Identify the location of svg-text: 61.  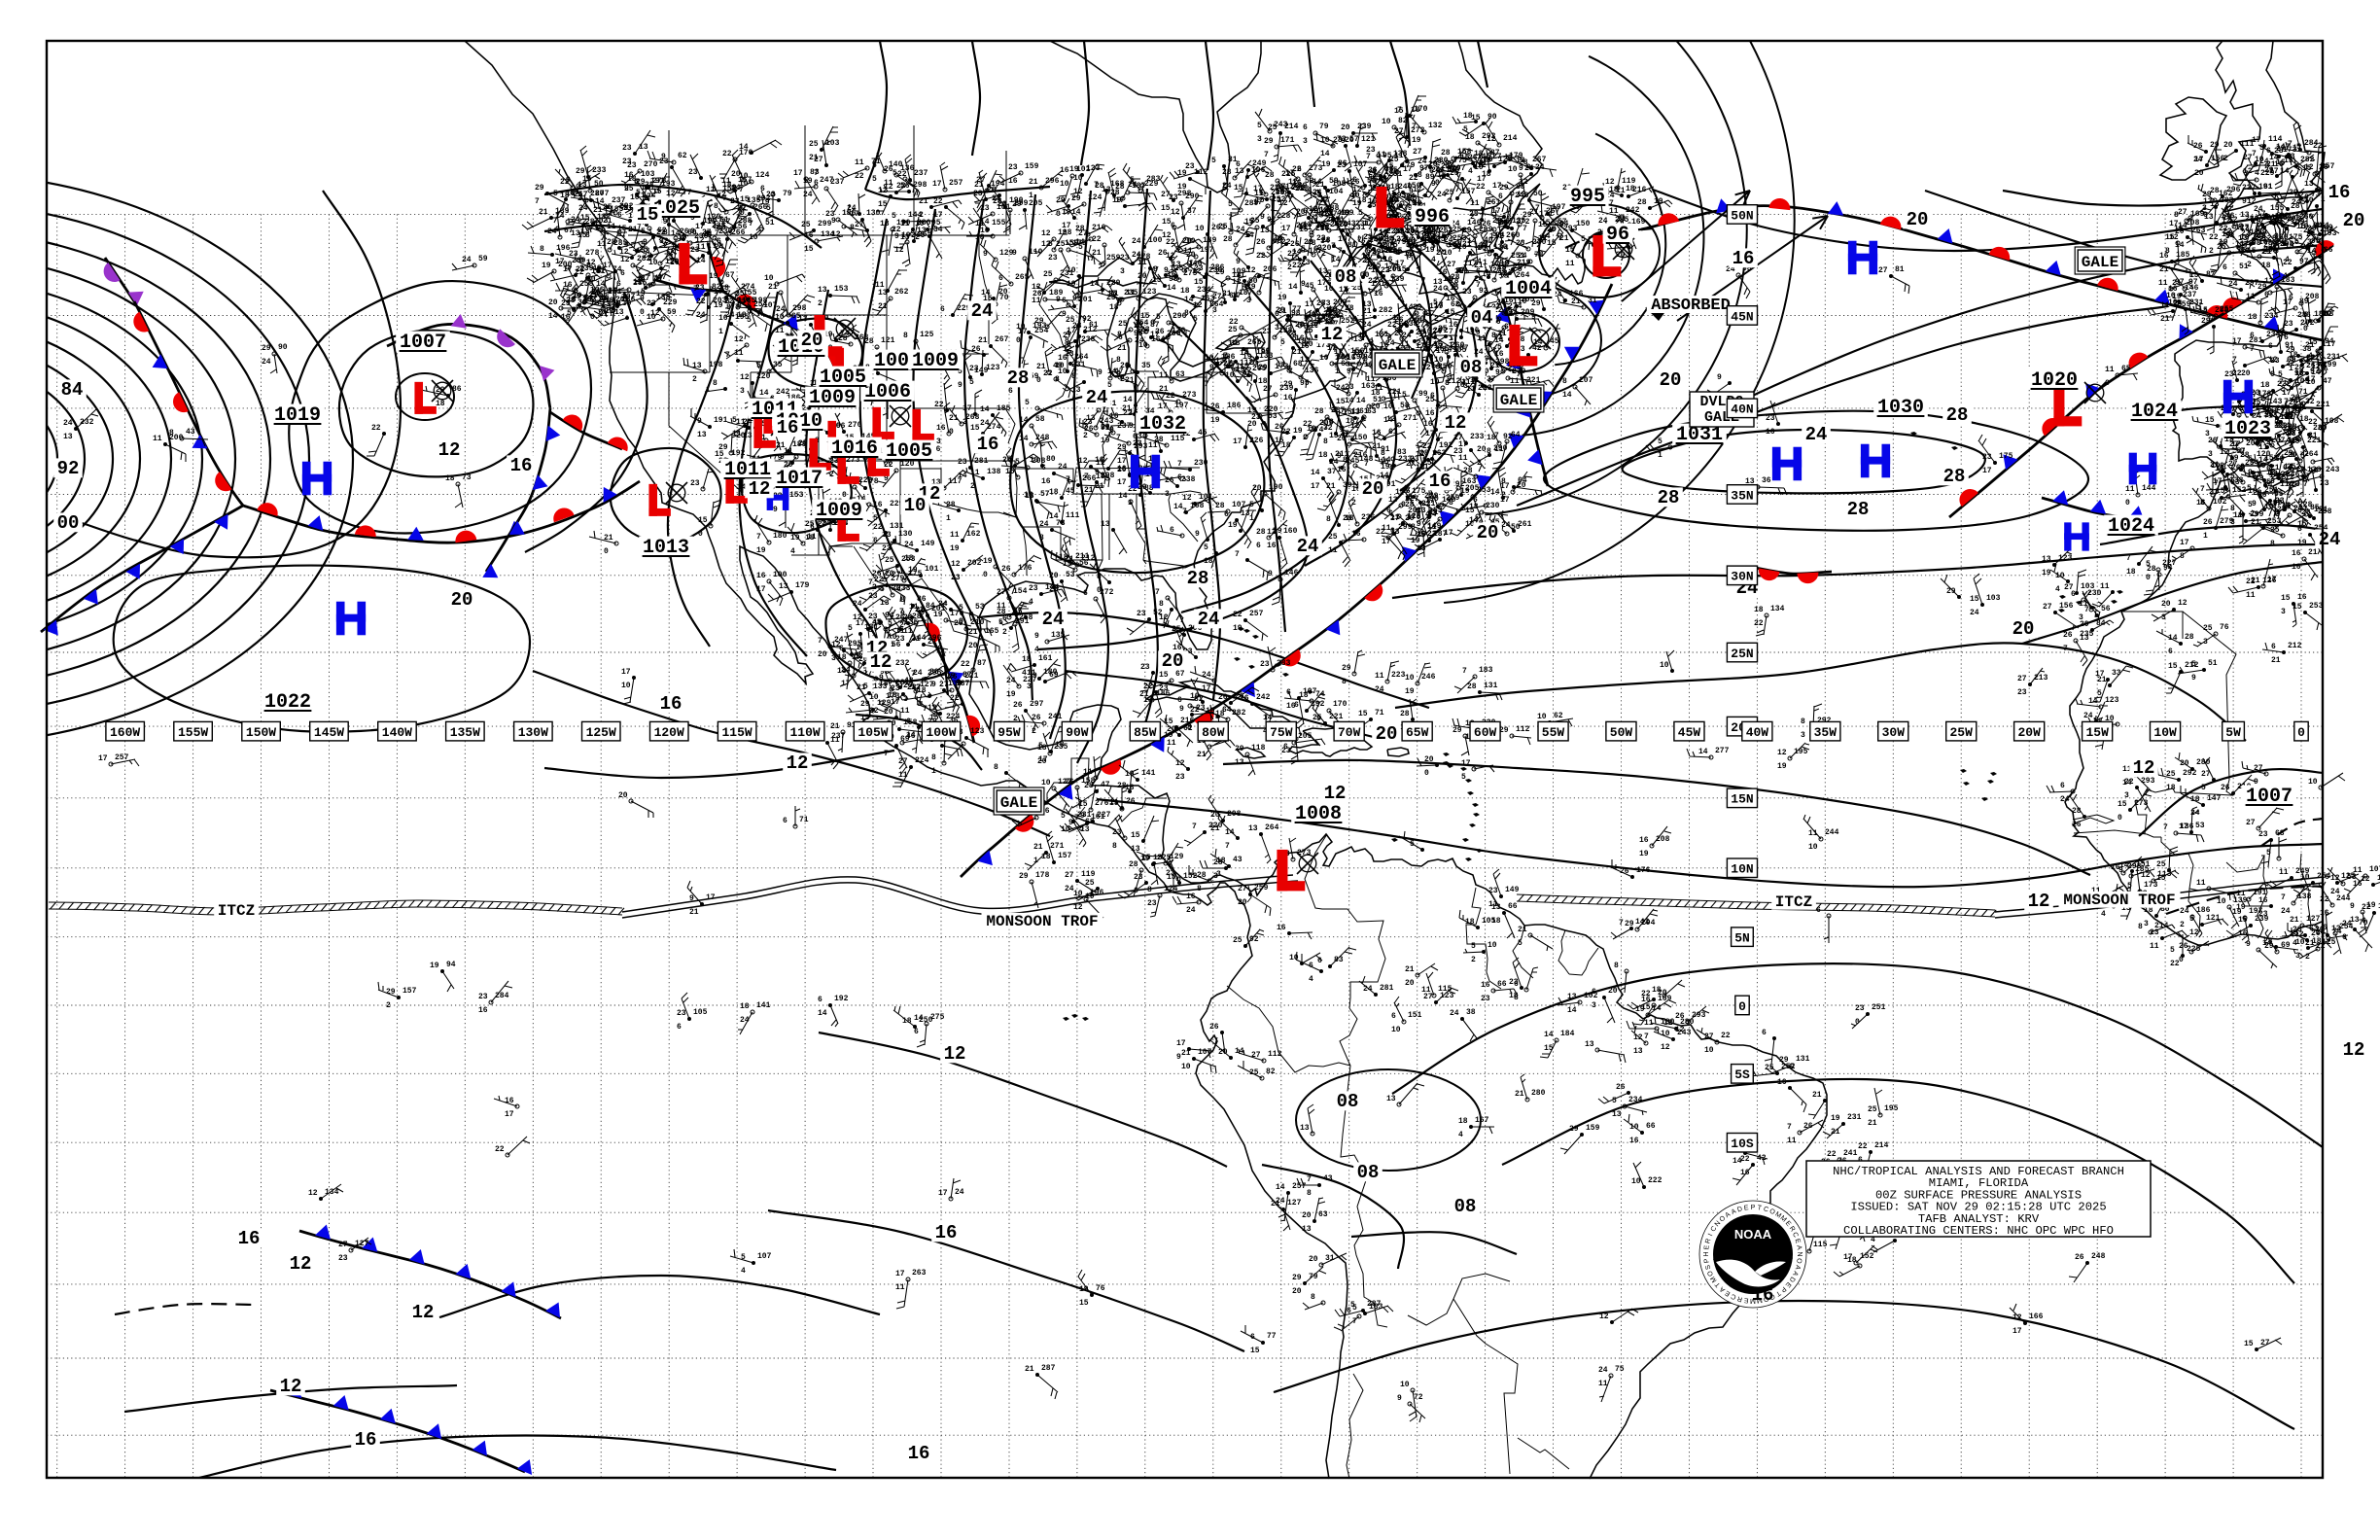
(2268, 187).